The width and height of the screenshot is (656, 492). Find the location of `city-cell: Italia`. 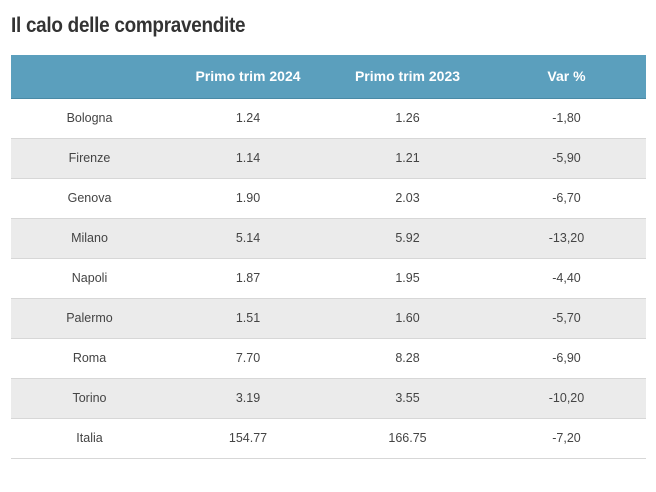

city-cell: Italia is located at coordinates (89, 438).